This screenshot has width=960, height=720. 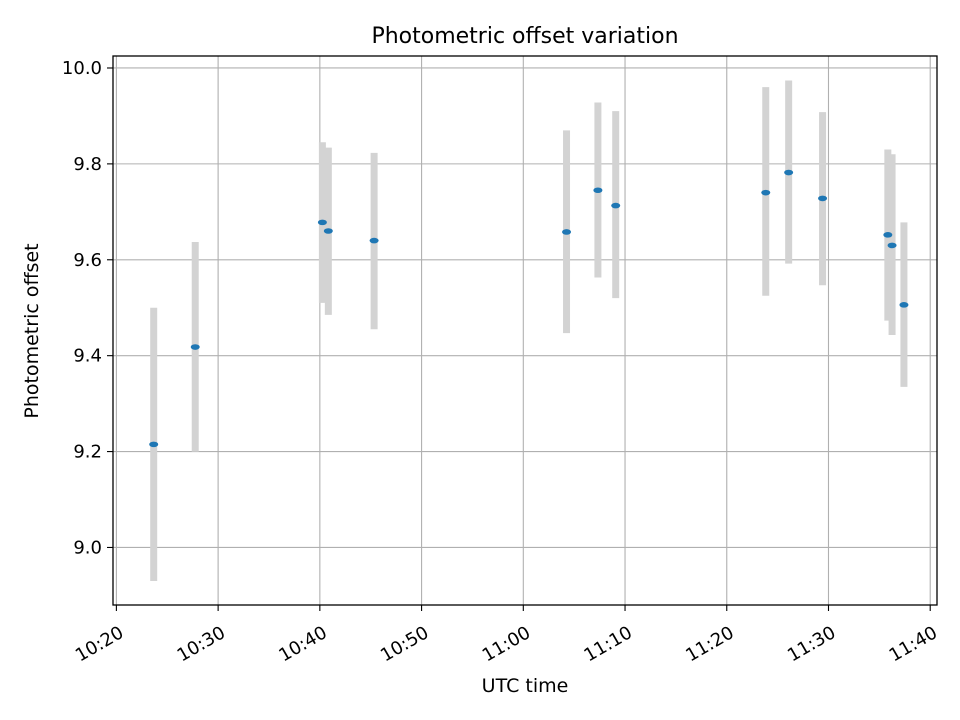 I want to click on chart-title: Photometric offset variation, so click(x=524, y=36).